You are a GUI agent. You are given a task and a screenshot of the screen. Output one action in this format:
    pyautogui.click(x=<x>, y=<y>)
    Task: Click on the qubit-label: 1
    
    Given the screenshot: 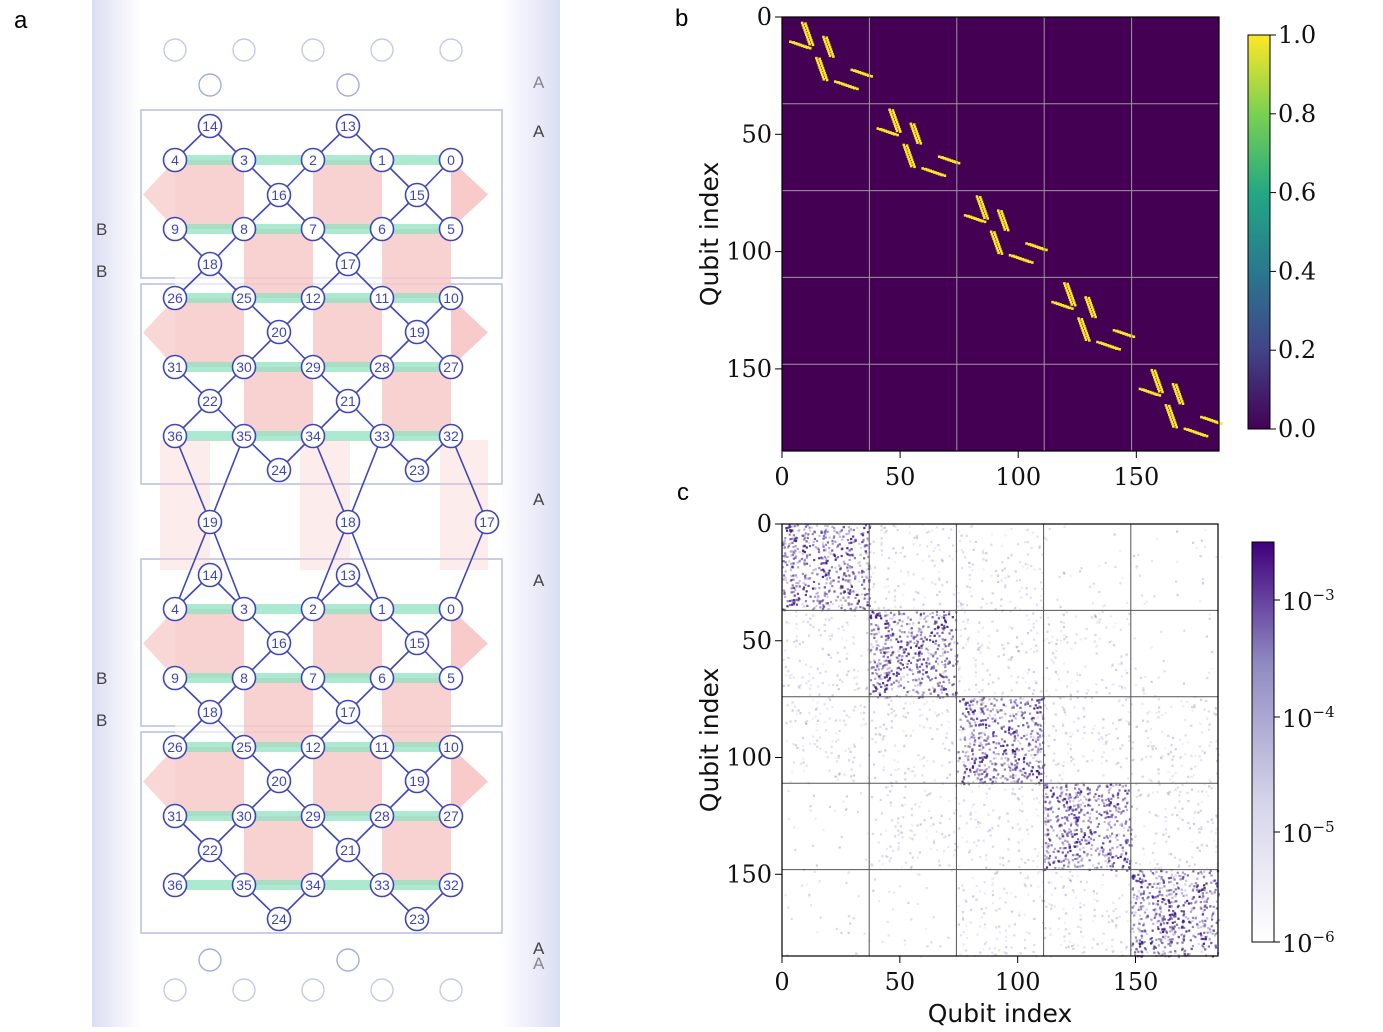 What is the action you would take?
    pyautogui.click(x=382, y=609)
    